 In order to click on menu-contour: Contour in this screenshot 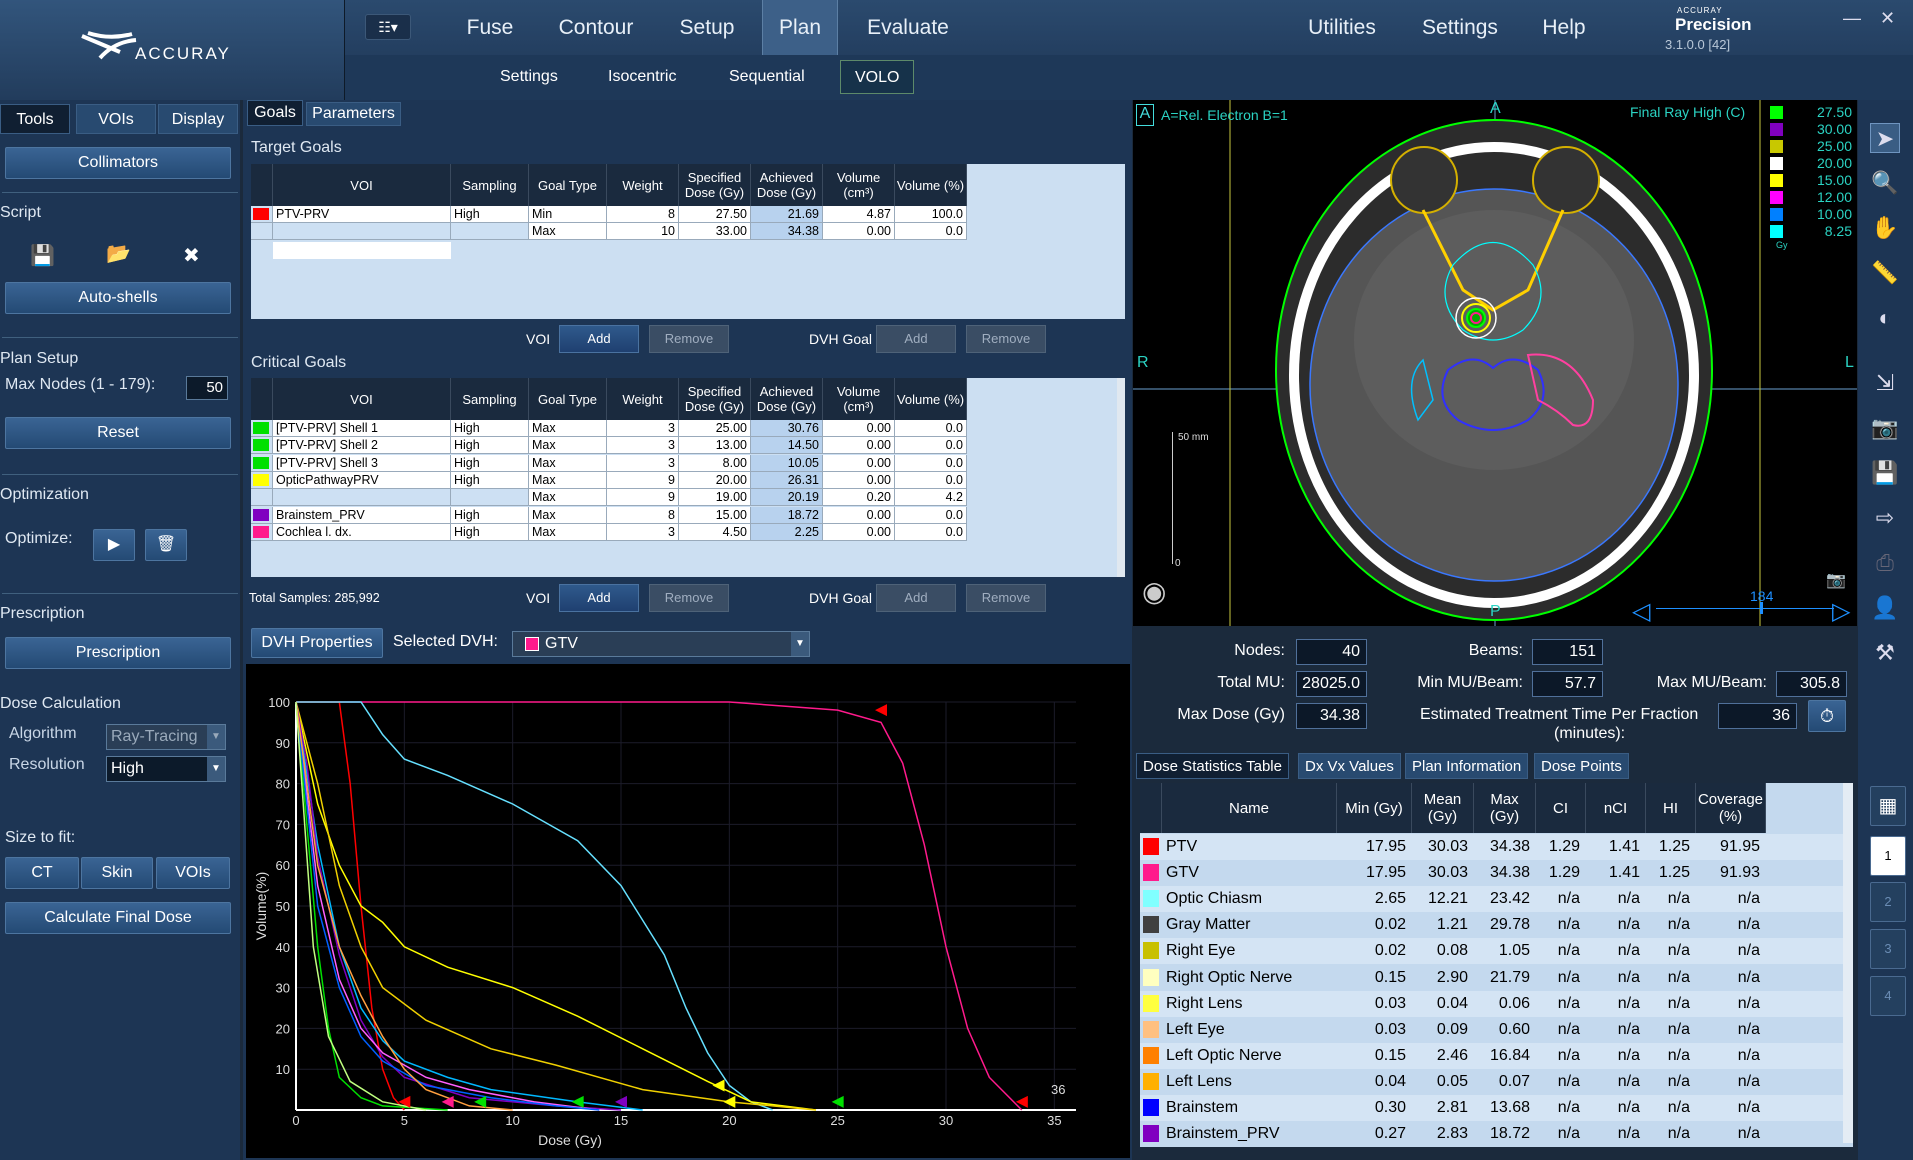, I will do `click(596, 27)`.